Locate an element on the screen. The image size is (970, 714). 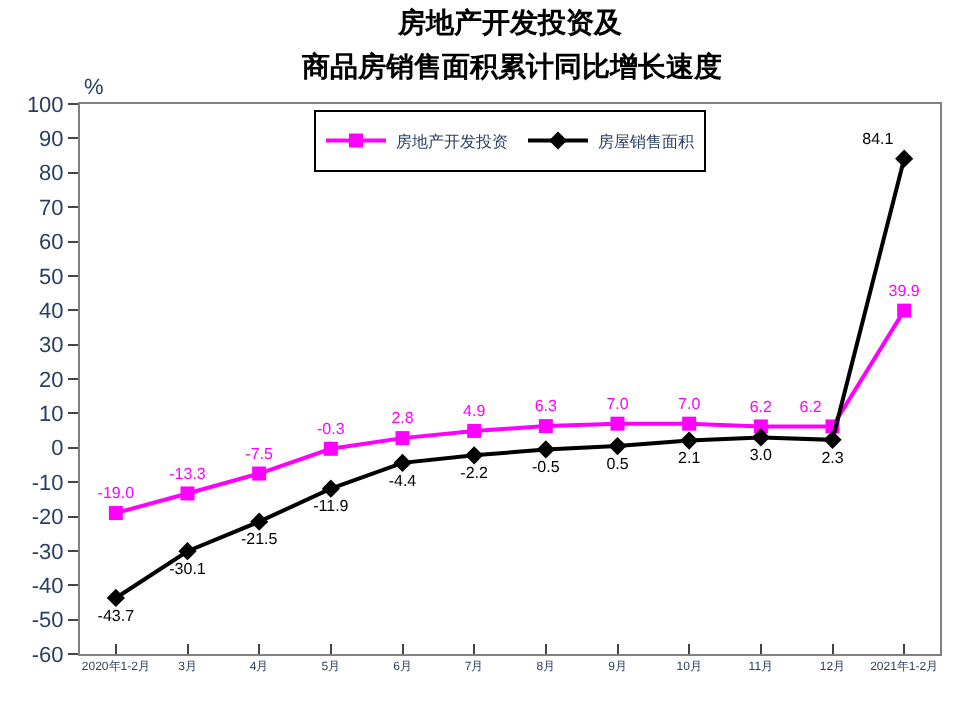
data-label: -7.5 is located at coordinates (260, 453).